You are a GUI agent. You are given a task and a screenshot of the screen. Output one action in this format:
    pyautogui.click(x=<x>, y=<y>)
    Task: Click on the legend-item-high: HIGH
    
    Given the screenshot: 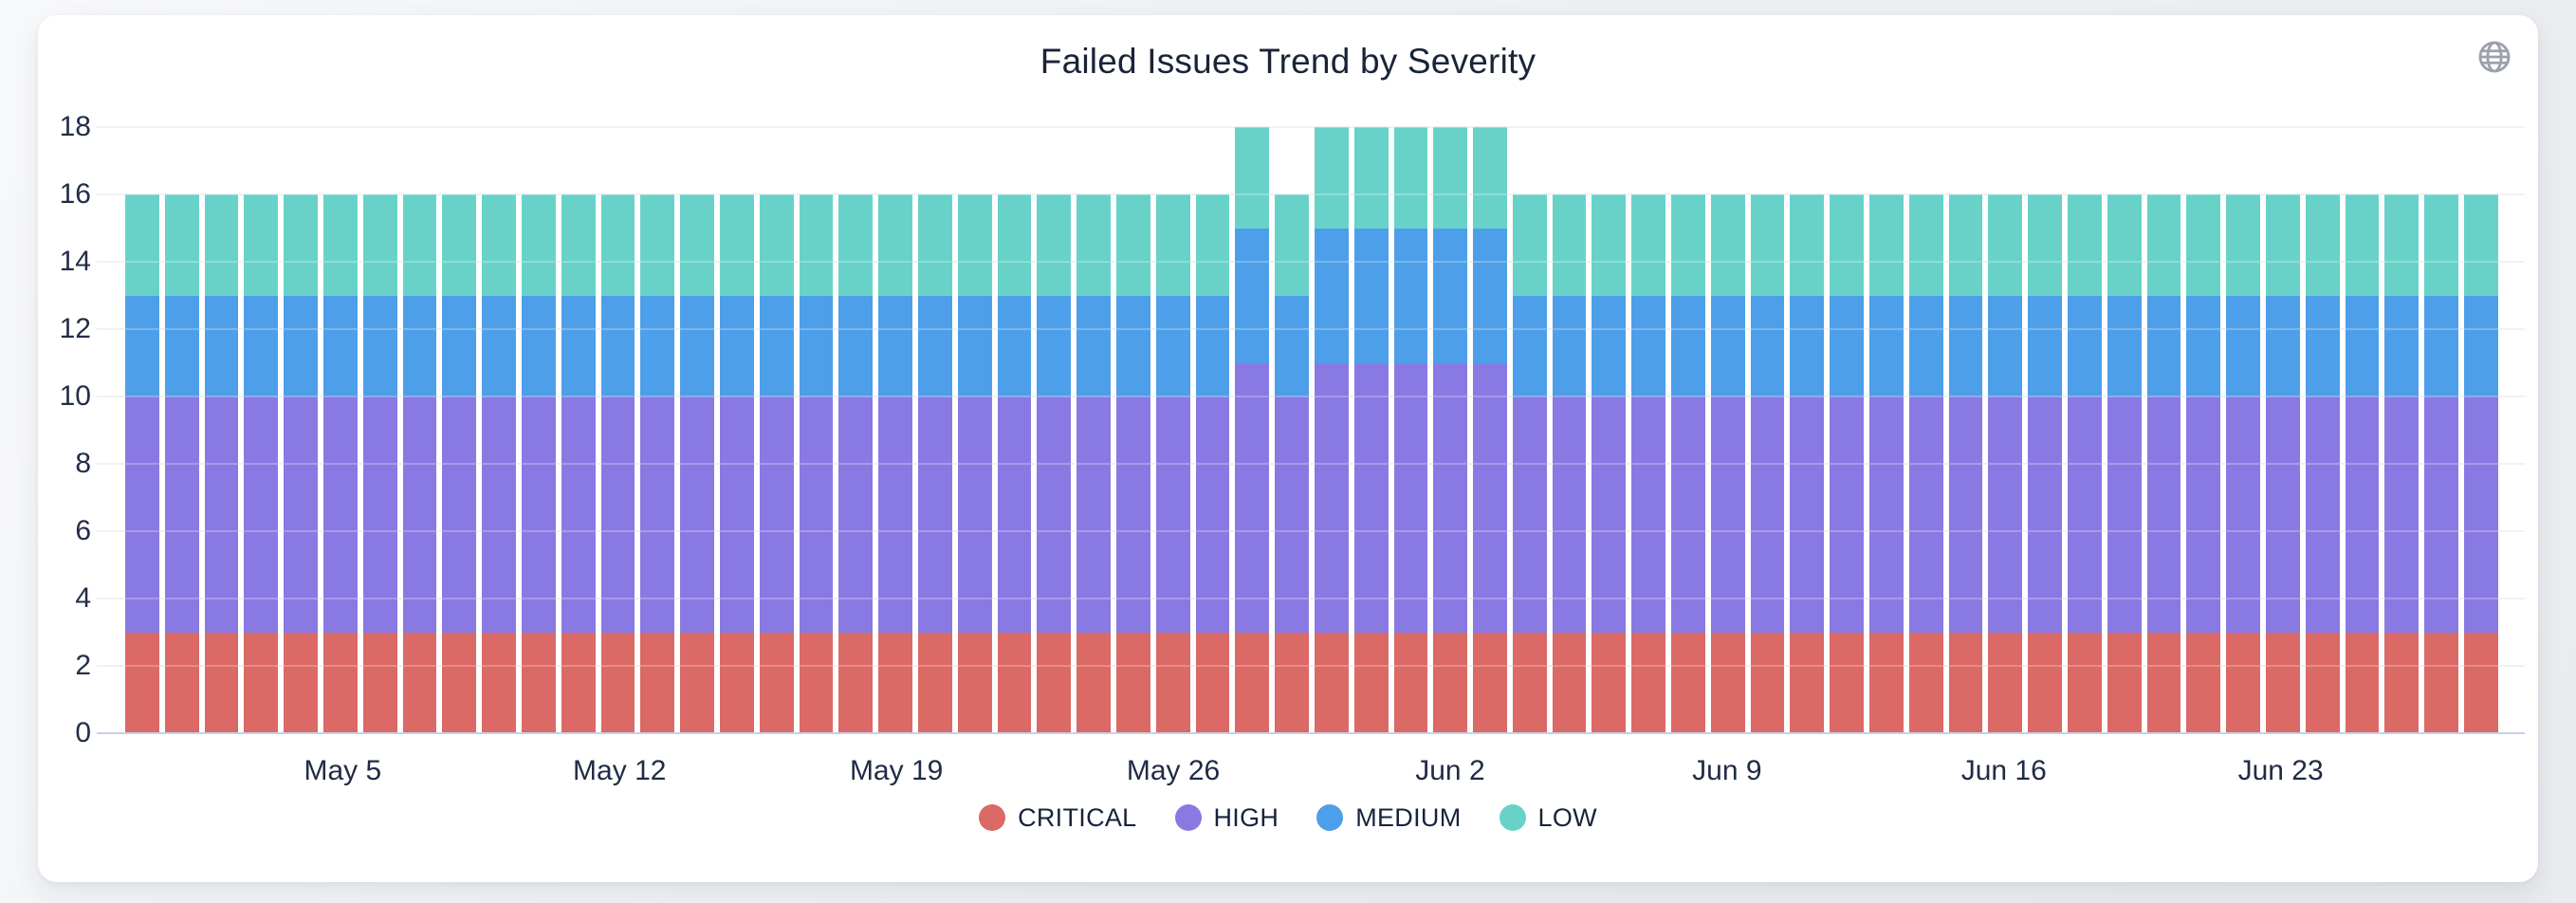 What is the action you would take?
    pyautogui.click(x=1226, y=818)
    